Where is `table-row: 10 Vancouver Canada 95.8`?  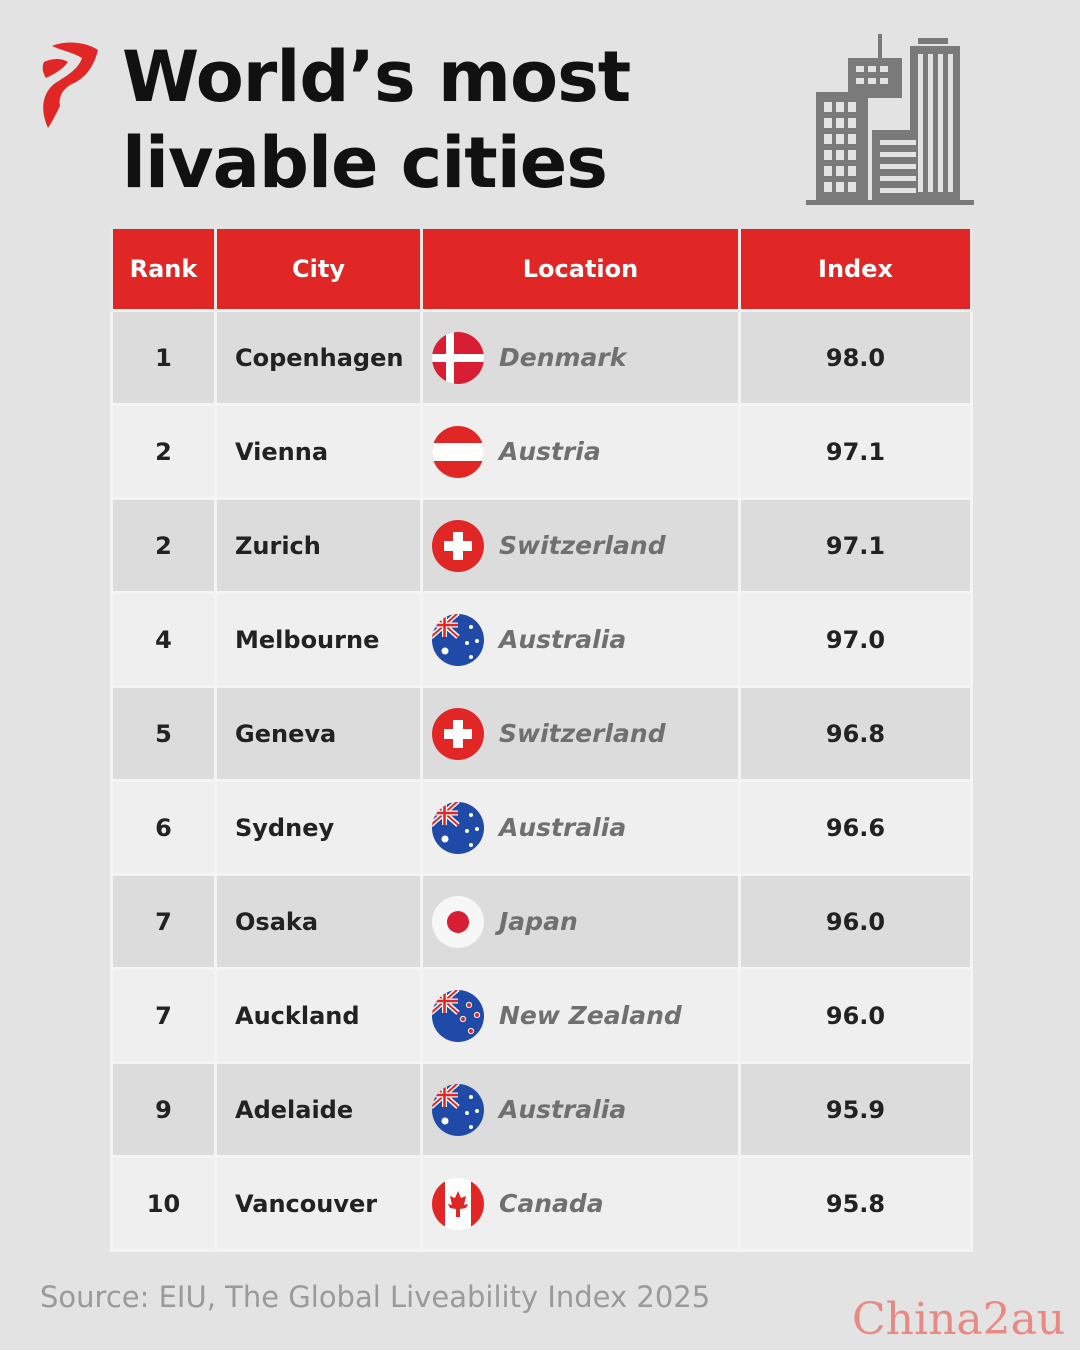 table-row: 10 Vancouver Canada 95.8 is located at coordinates (541, 1203).